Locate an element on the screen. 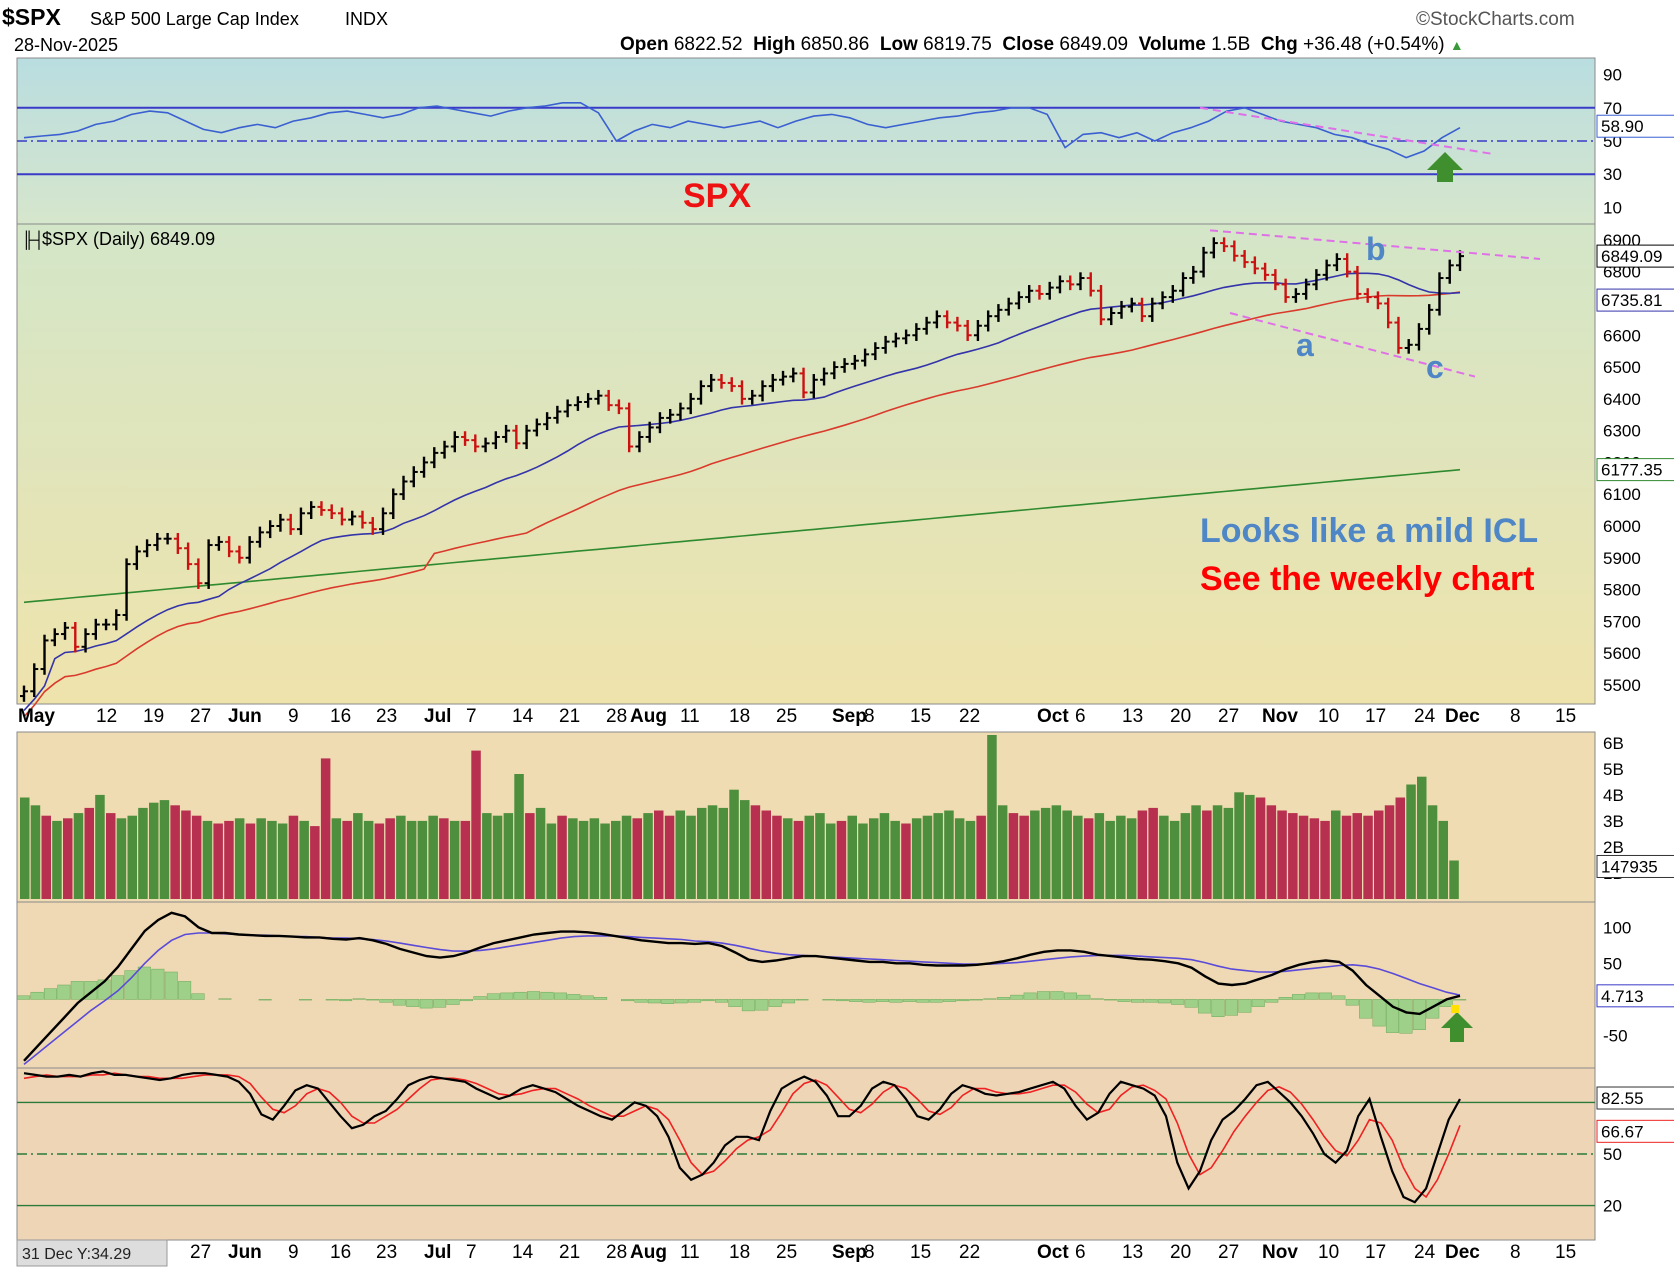  x-axis-label: 20 is located at coordinates (1180, 1252).